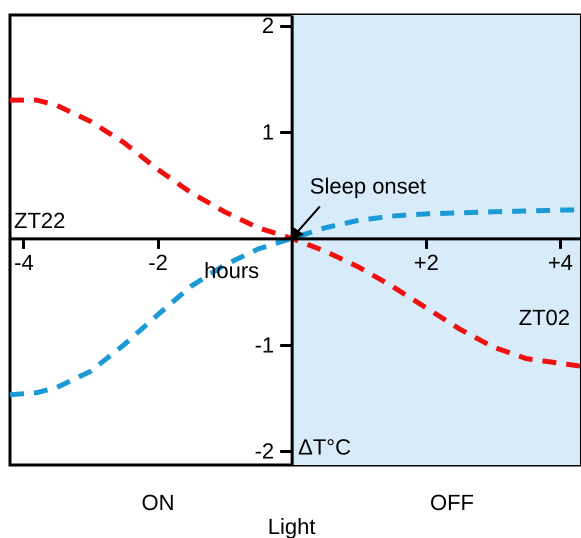  What do you see at coordinates (40, 220) in the screenshot?
I see `annotation: ZT22` at bounding box center [40, 220].